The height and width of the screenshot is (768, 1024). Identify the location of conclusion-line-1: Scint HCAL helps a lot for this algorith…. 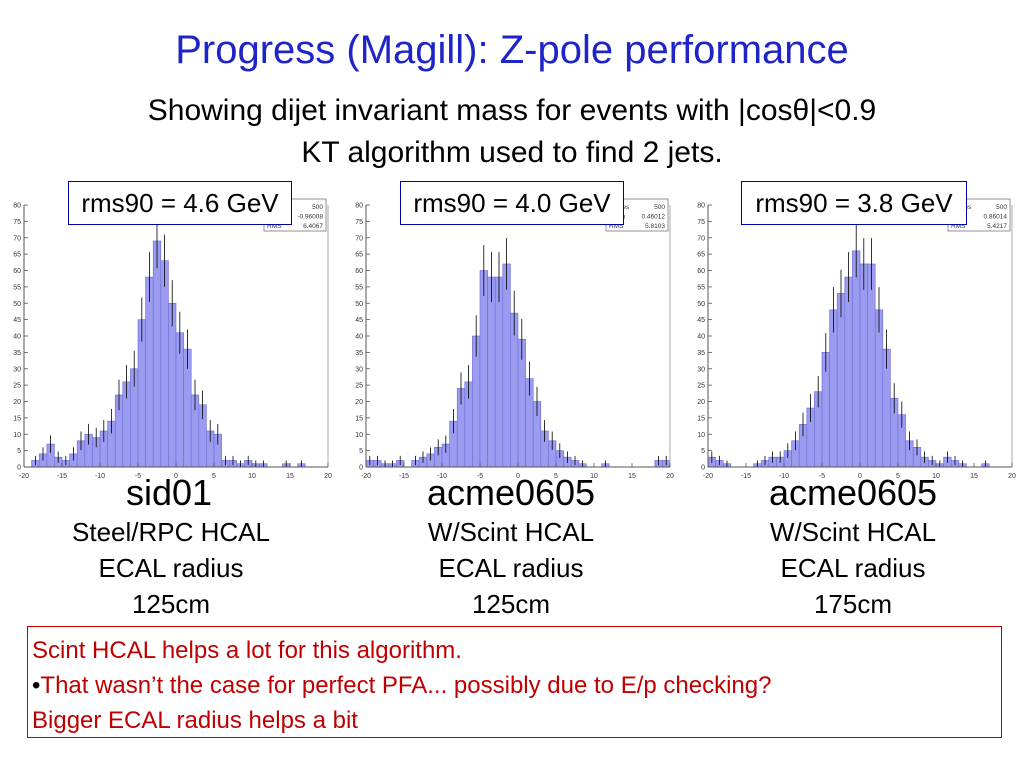
(247, 650).